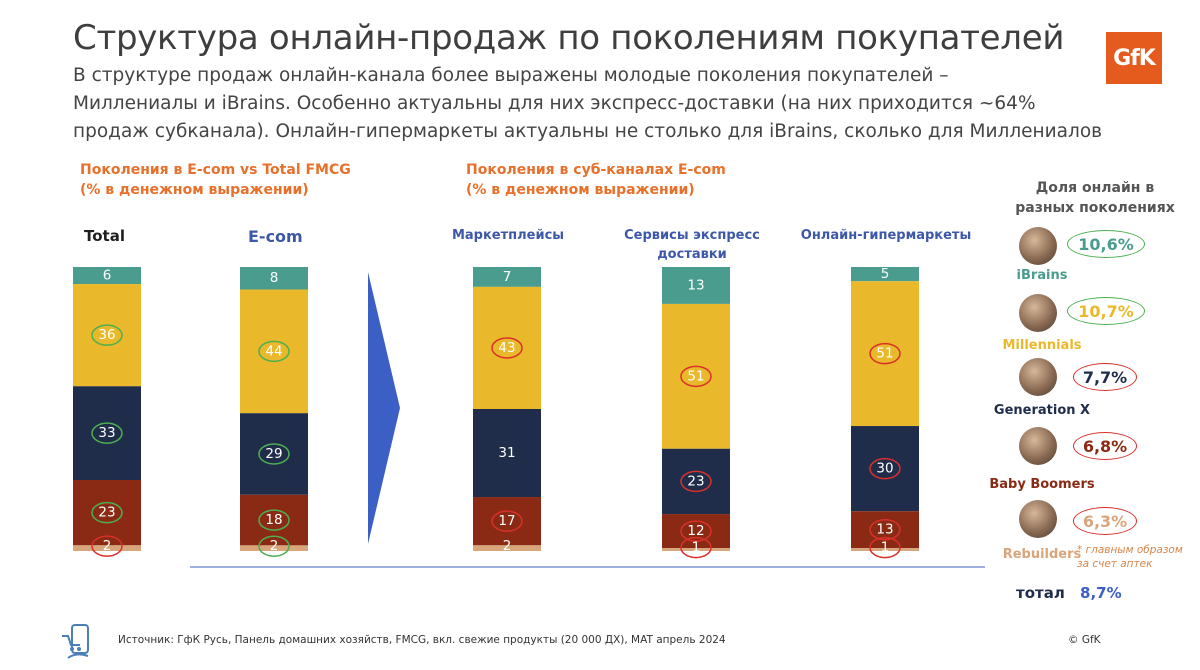  Describe the element at coordinates (692, 254) in the screenshot. I see `col-label-express-line-2: доставки` at that location.